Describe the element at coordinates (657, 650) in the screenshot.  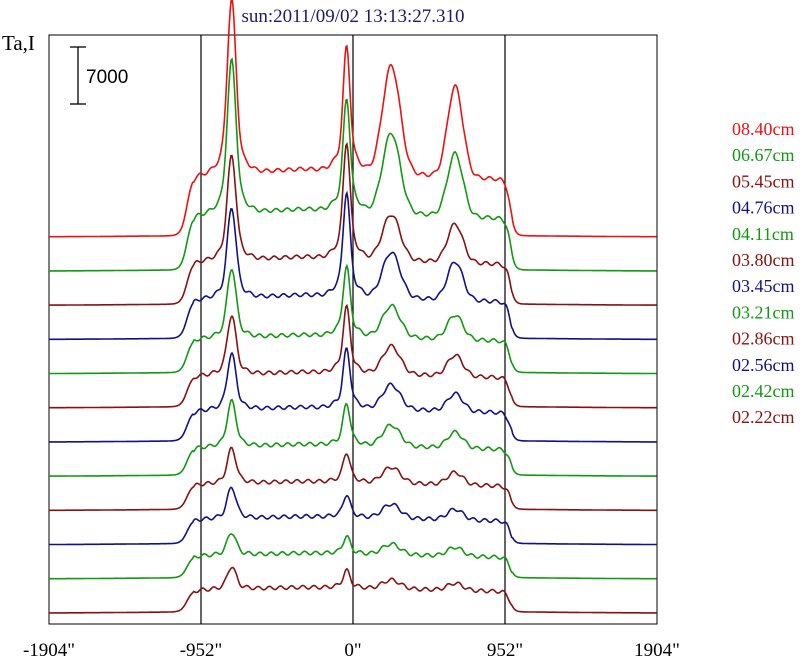
I see `x-tick-label-4: 1904"` at that location.